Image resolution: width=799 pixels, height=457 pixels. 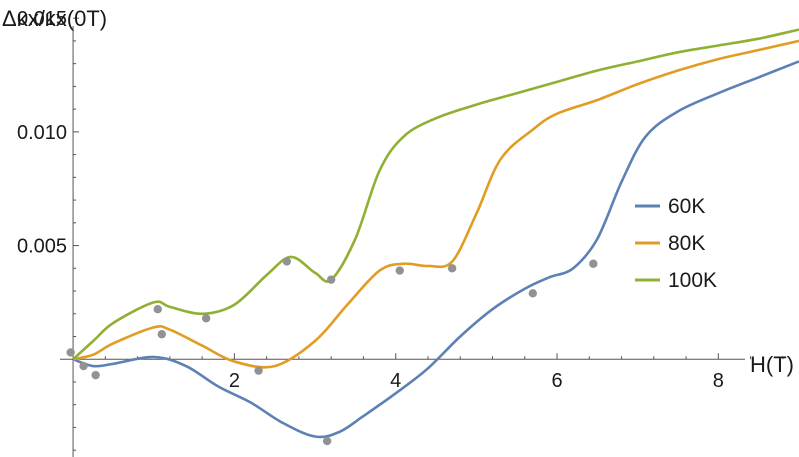 What do you see at coordinates (686, 243) in the screenshot?
I see `legend-label-80k: 80K` at bounding box center [686, 243].